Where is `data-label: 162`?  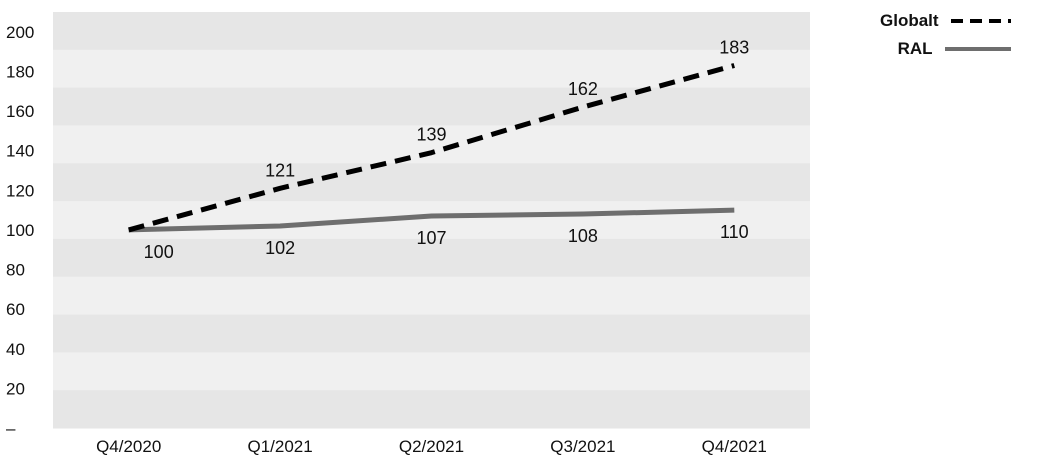
data-label: 162 is located at coordinates (583, 89).